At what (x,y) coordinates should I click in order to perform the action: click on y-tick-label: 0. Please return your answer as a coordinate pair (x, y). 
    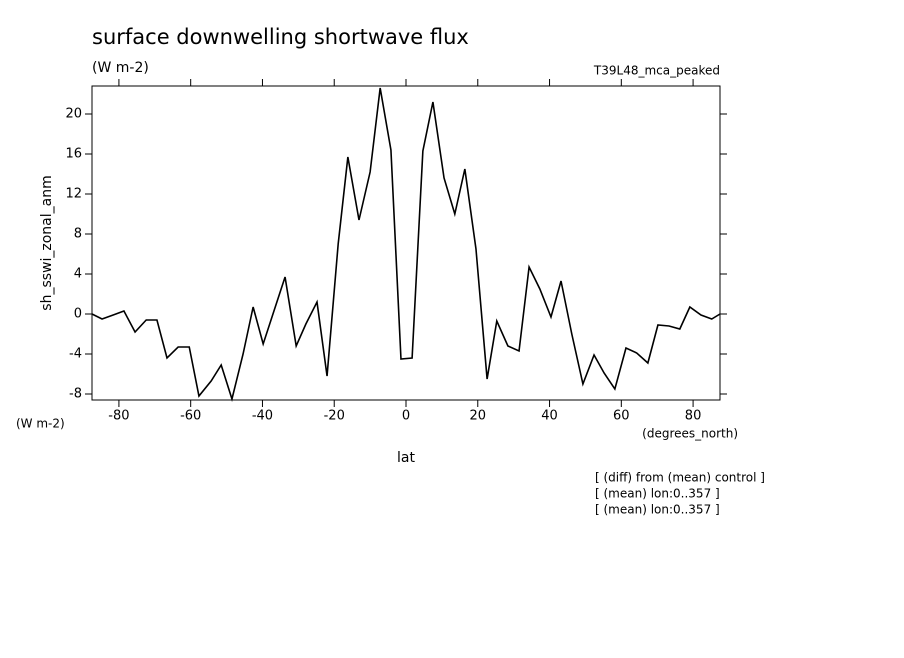
    Looking at the image, I should click on (78, 314).